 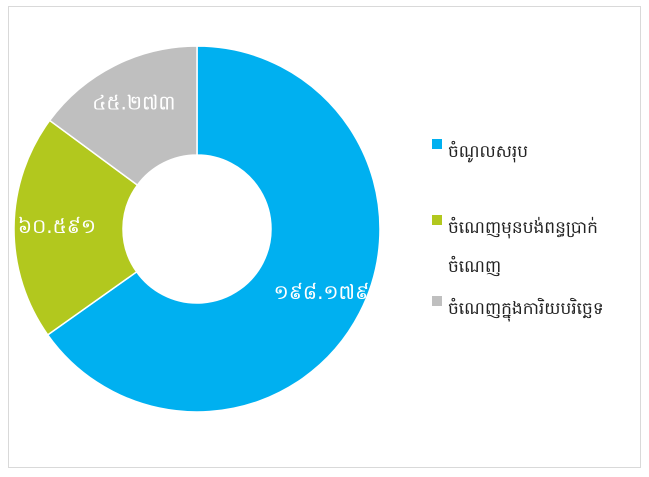 I want to click on data-label: ១៩៨.១៧៩, so click(x=322, y=292).